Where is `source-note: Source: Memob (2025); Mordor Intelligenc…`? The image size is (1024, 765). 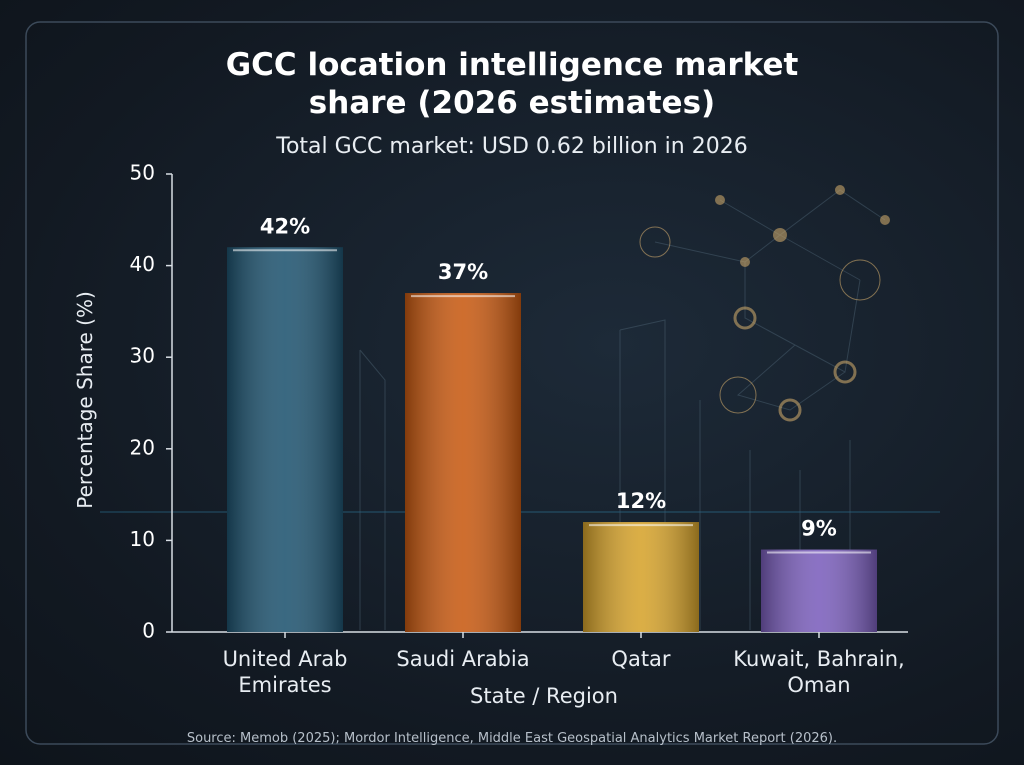 source-note: Source: Memob (2025); Mordor Intelligenc… is located at coordinates (512, 738).